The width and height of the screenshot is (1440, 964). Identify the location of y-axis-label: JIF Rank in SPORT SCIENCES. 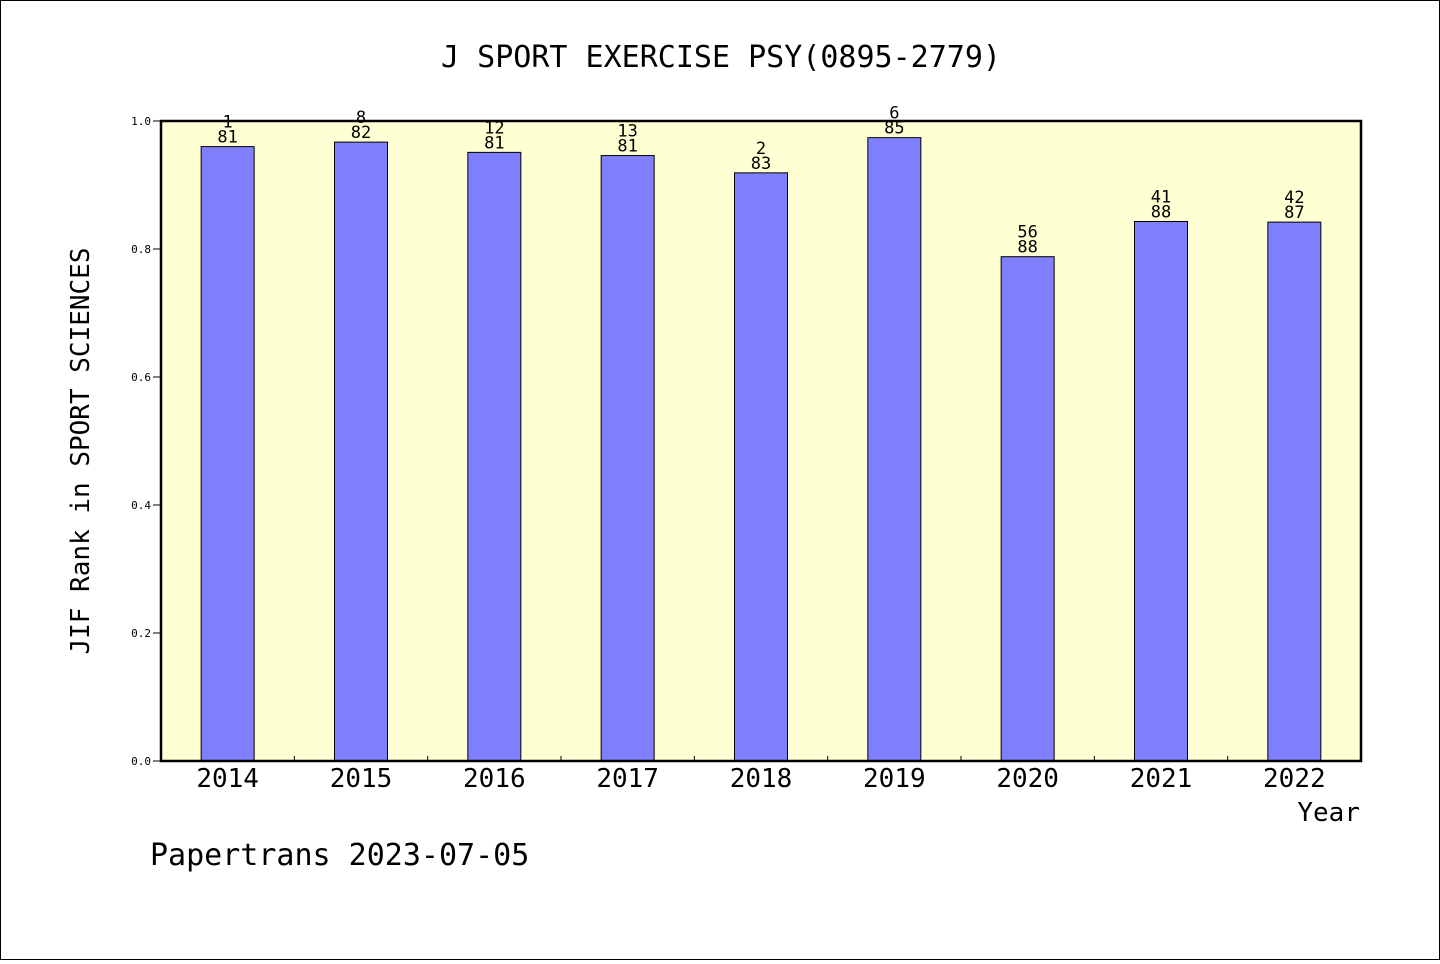
(81, 451).